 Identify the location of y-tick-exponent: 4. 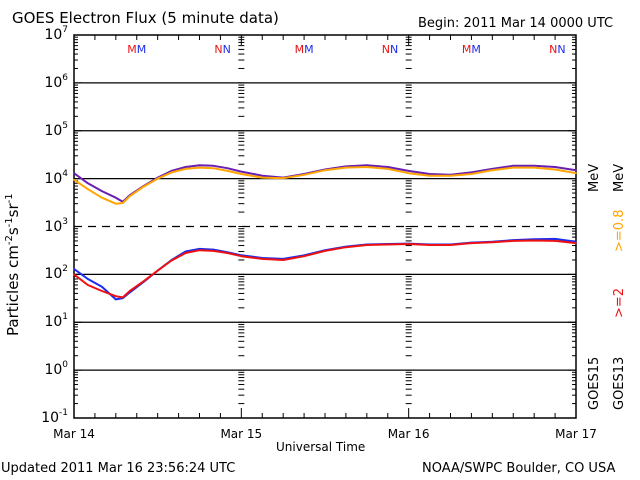
(65, 173).